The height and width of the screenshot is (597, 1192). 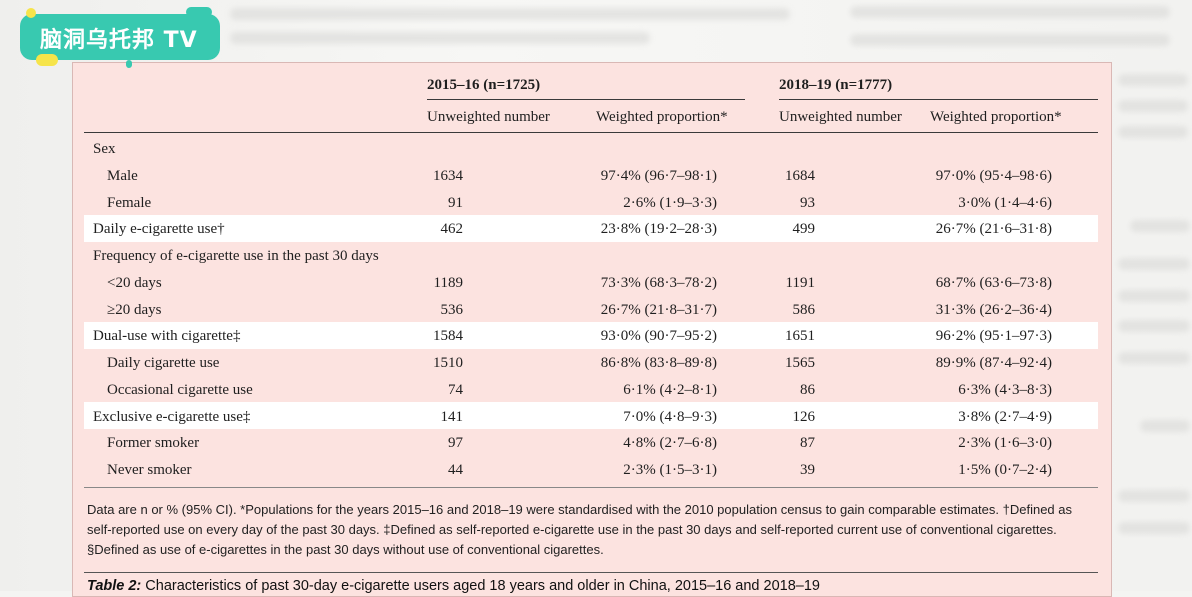 I want to click on channel-logo, so click(x=120, y=37).